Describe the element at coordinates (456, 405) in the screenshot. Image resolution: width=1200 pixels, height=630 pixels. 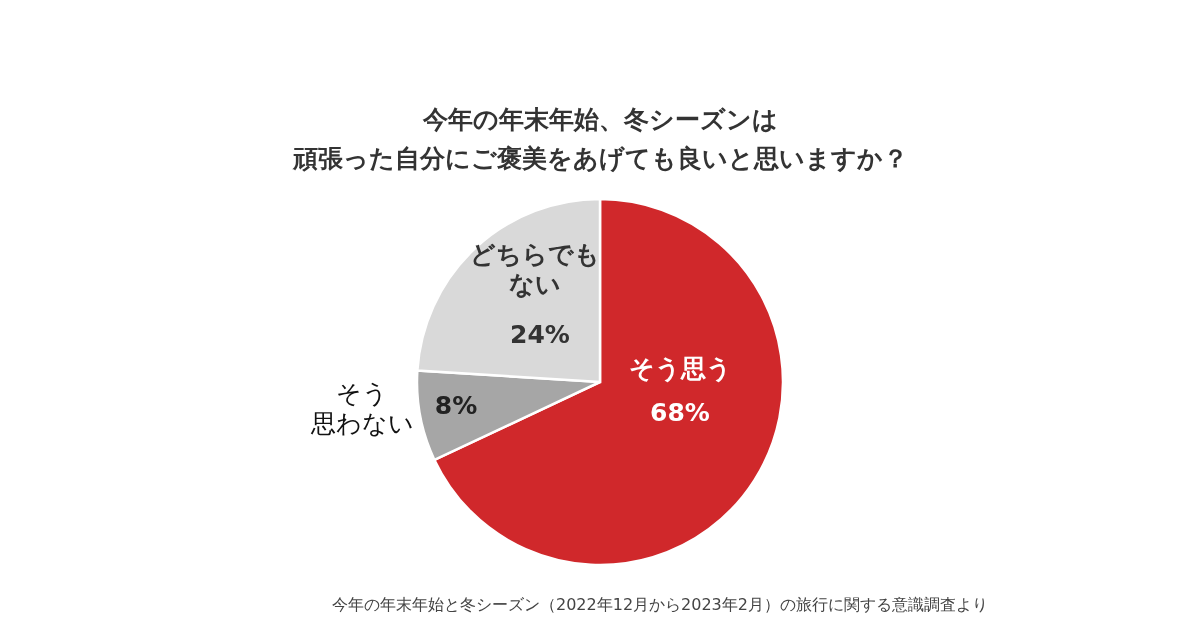
I see `data-label: 8%` at that location.